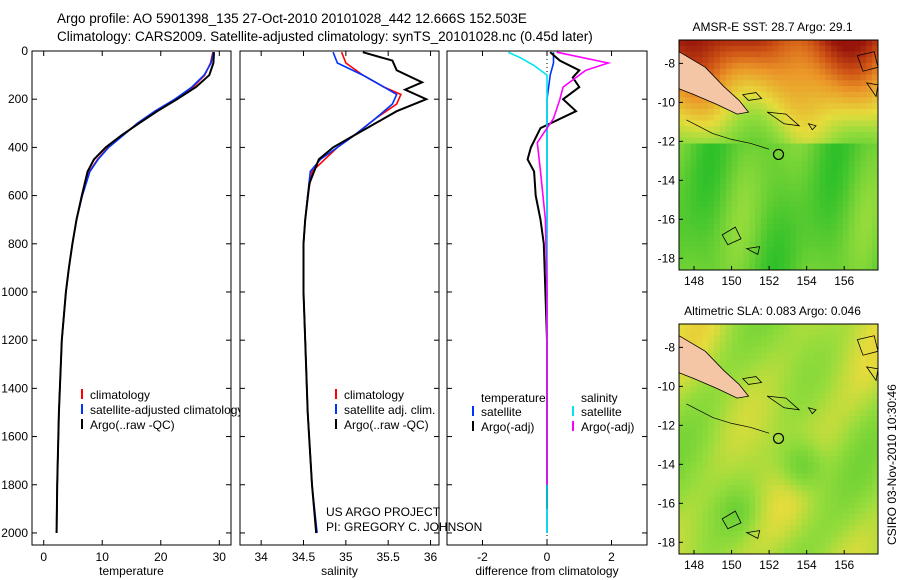 The width and height of the screenshot is (900, 580). I want to click on map-x-tick-label: 156, so click(844, 565).